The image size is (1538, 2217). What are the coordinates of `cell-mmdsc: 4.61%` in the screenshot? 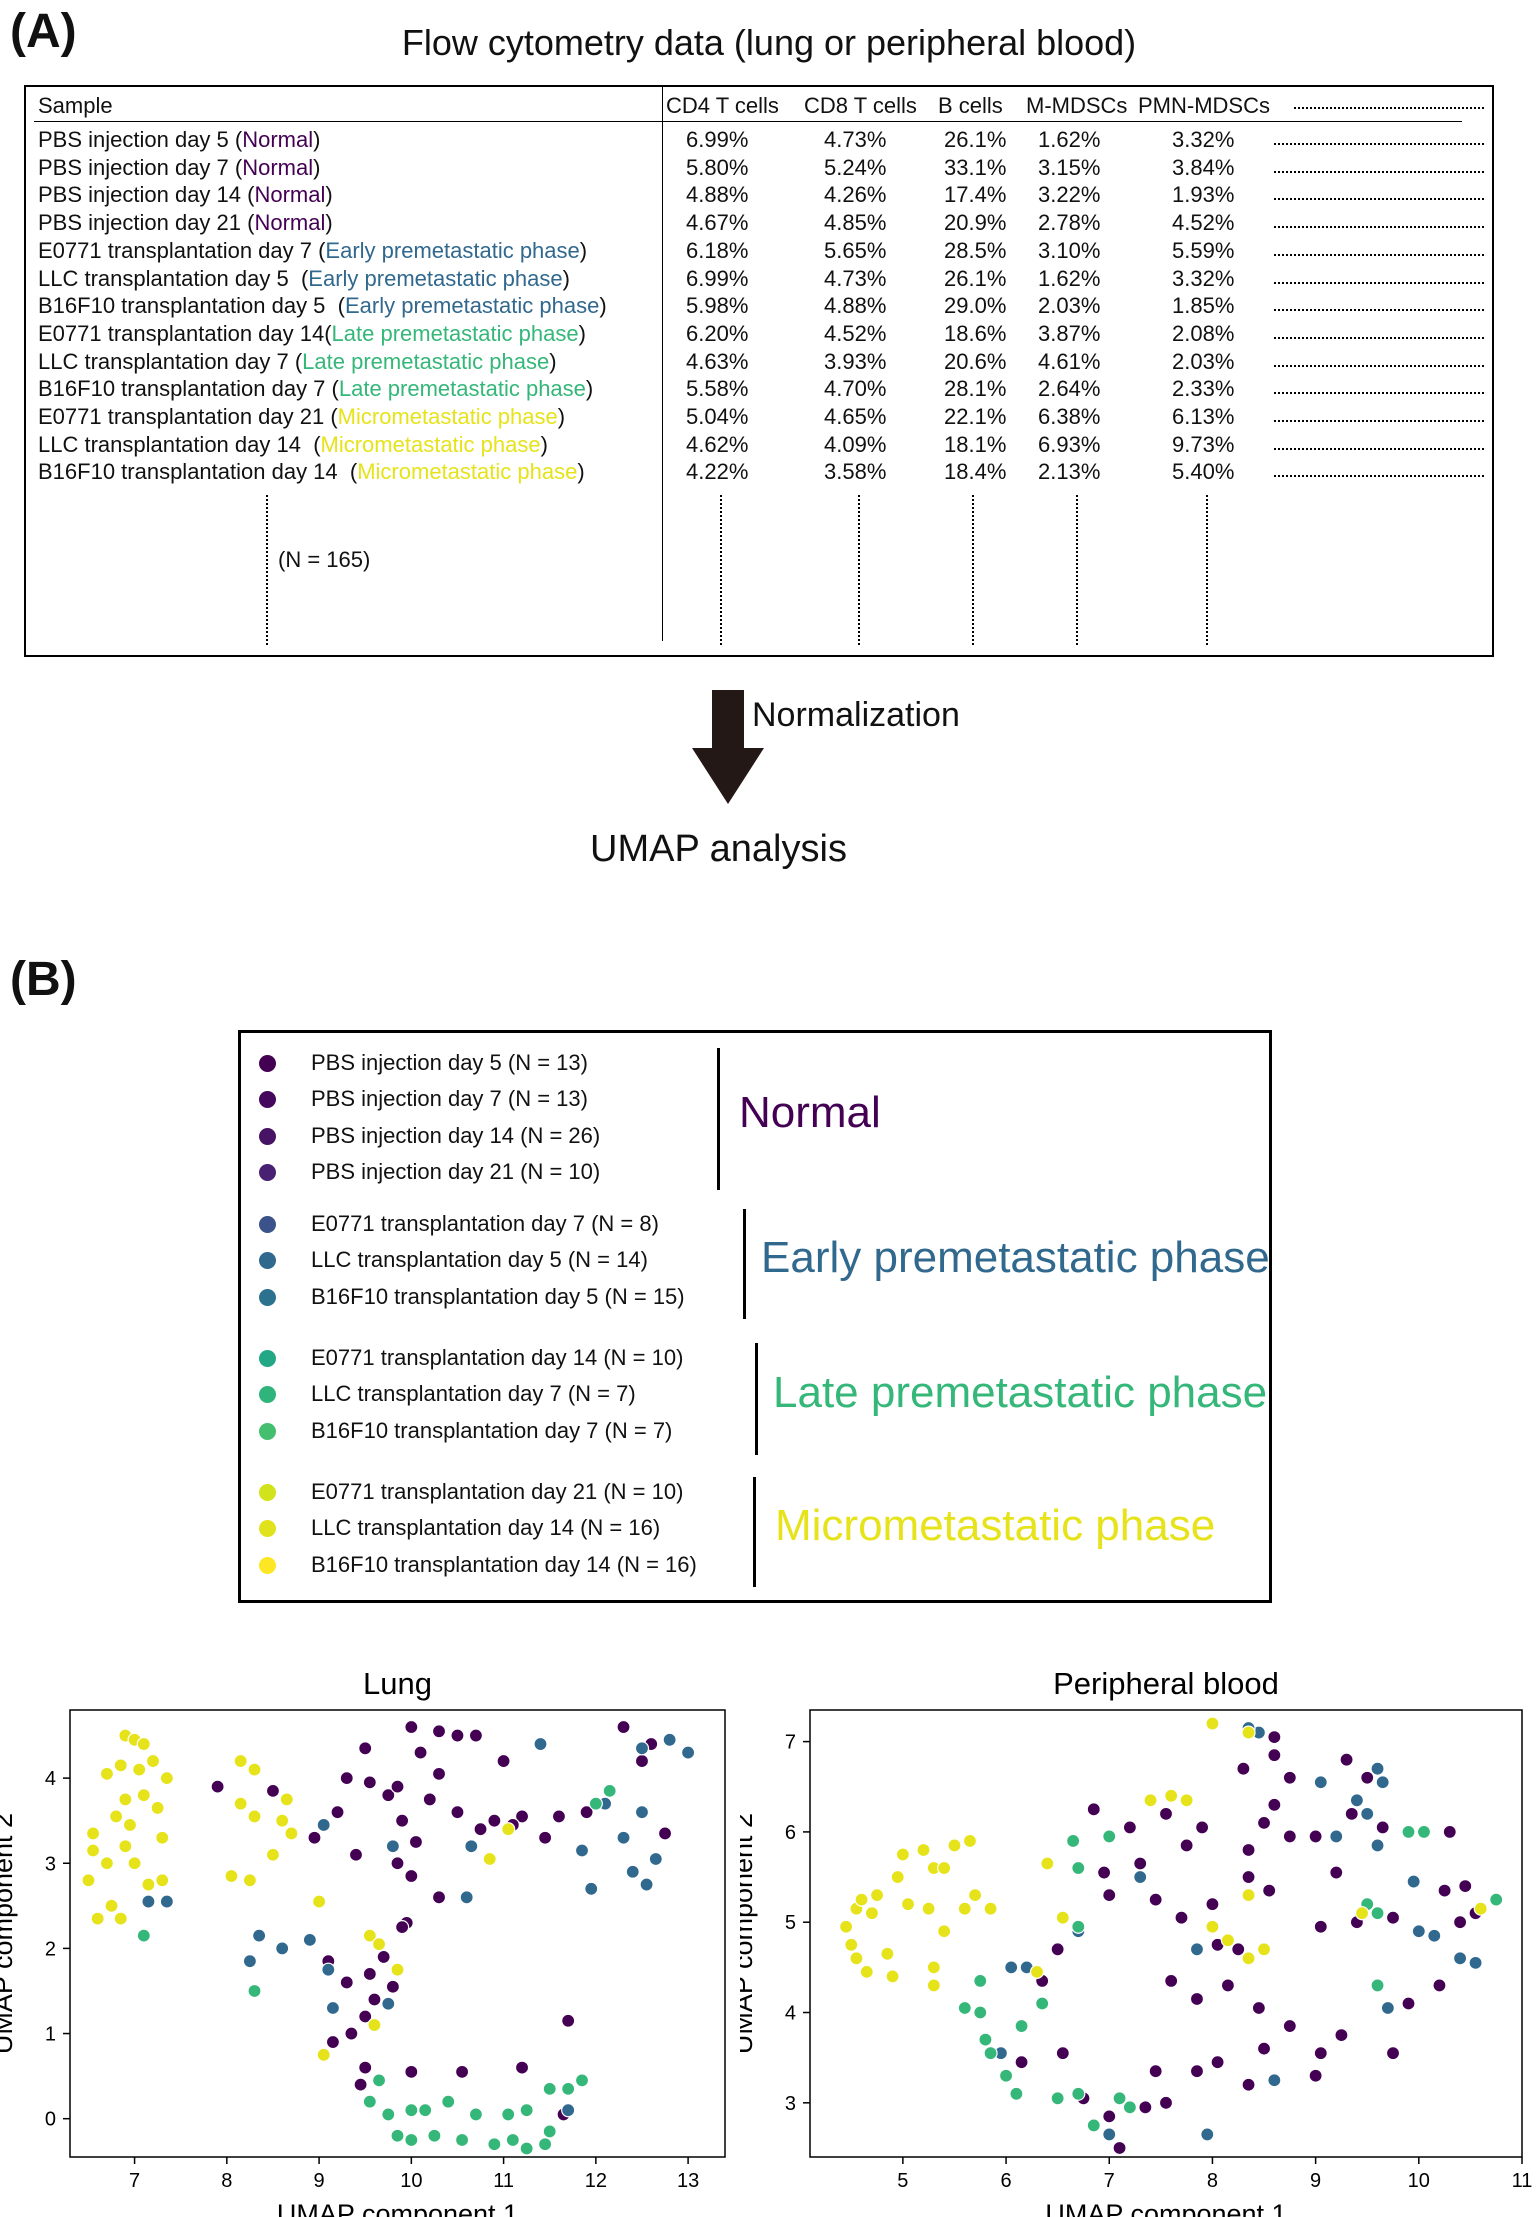 It's located at (1069, 361).